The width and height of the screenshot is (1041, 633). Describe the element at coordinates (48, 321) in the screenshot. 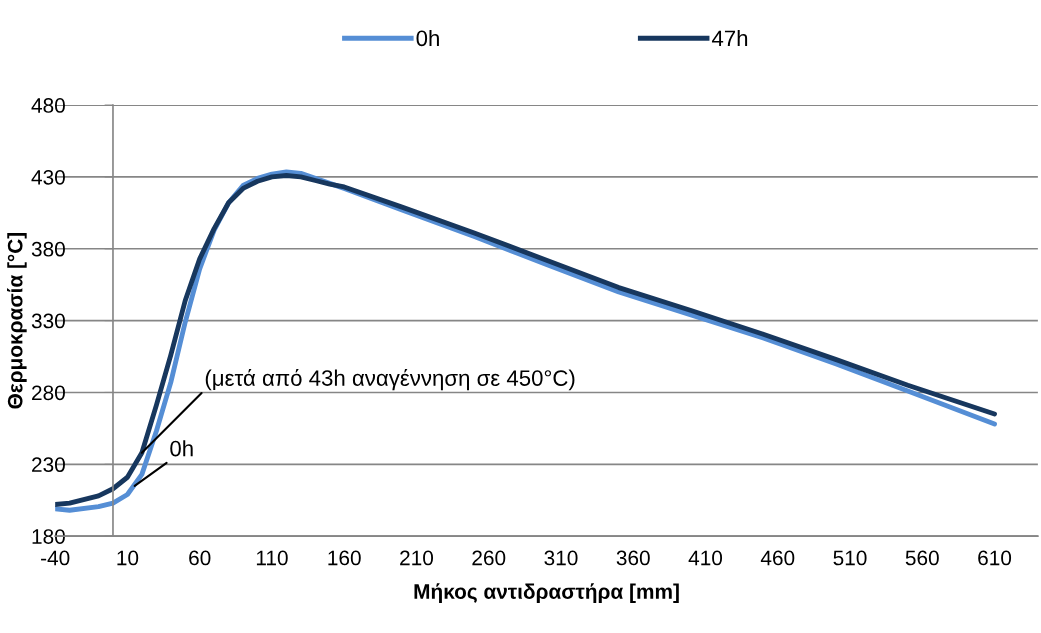

I see `y-tick-label: 330` at that location.